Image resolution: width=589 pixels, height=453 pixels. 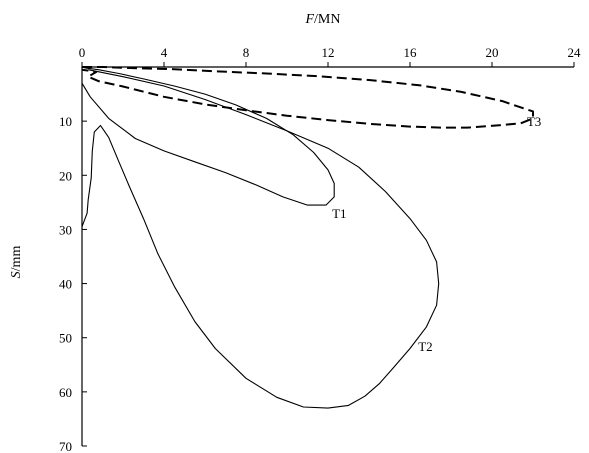 I want to click on y-tick-label: 20, so click(x=65, y=175).